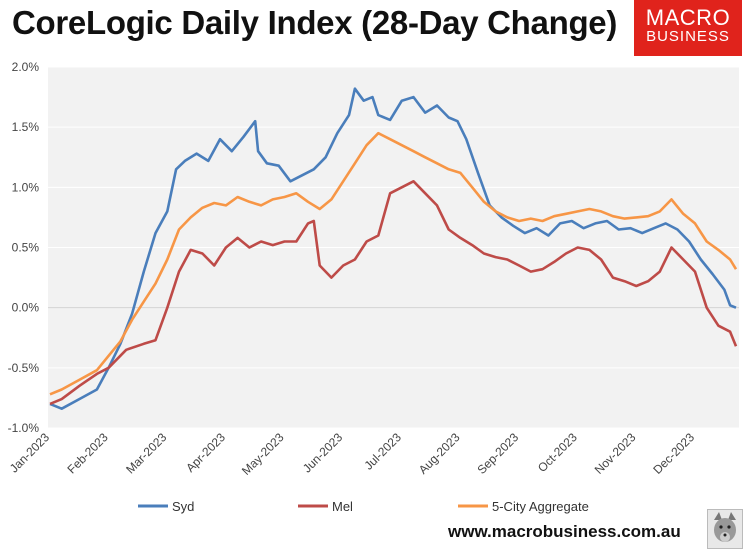 Image resolution: width=755 pixels, height=553 pixels. Describe the element at coordinates (183, 506) in the screenshot. I see `legend-label: Syd` at that location.